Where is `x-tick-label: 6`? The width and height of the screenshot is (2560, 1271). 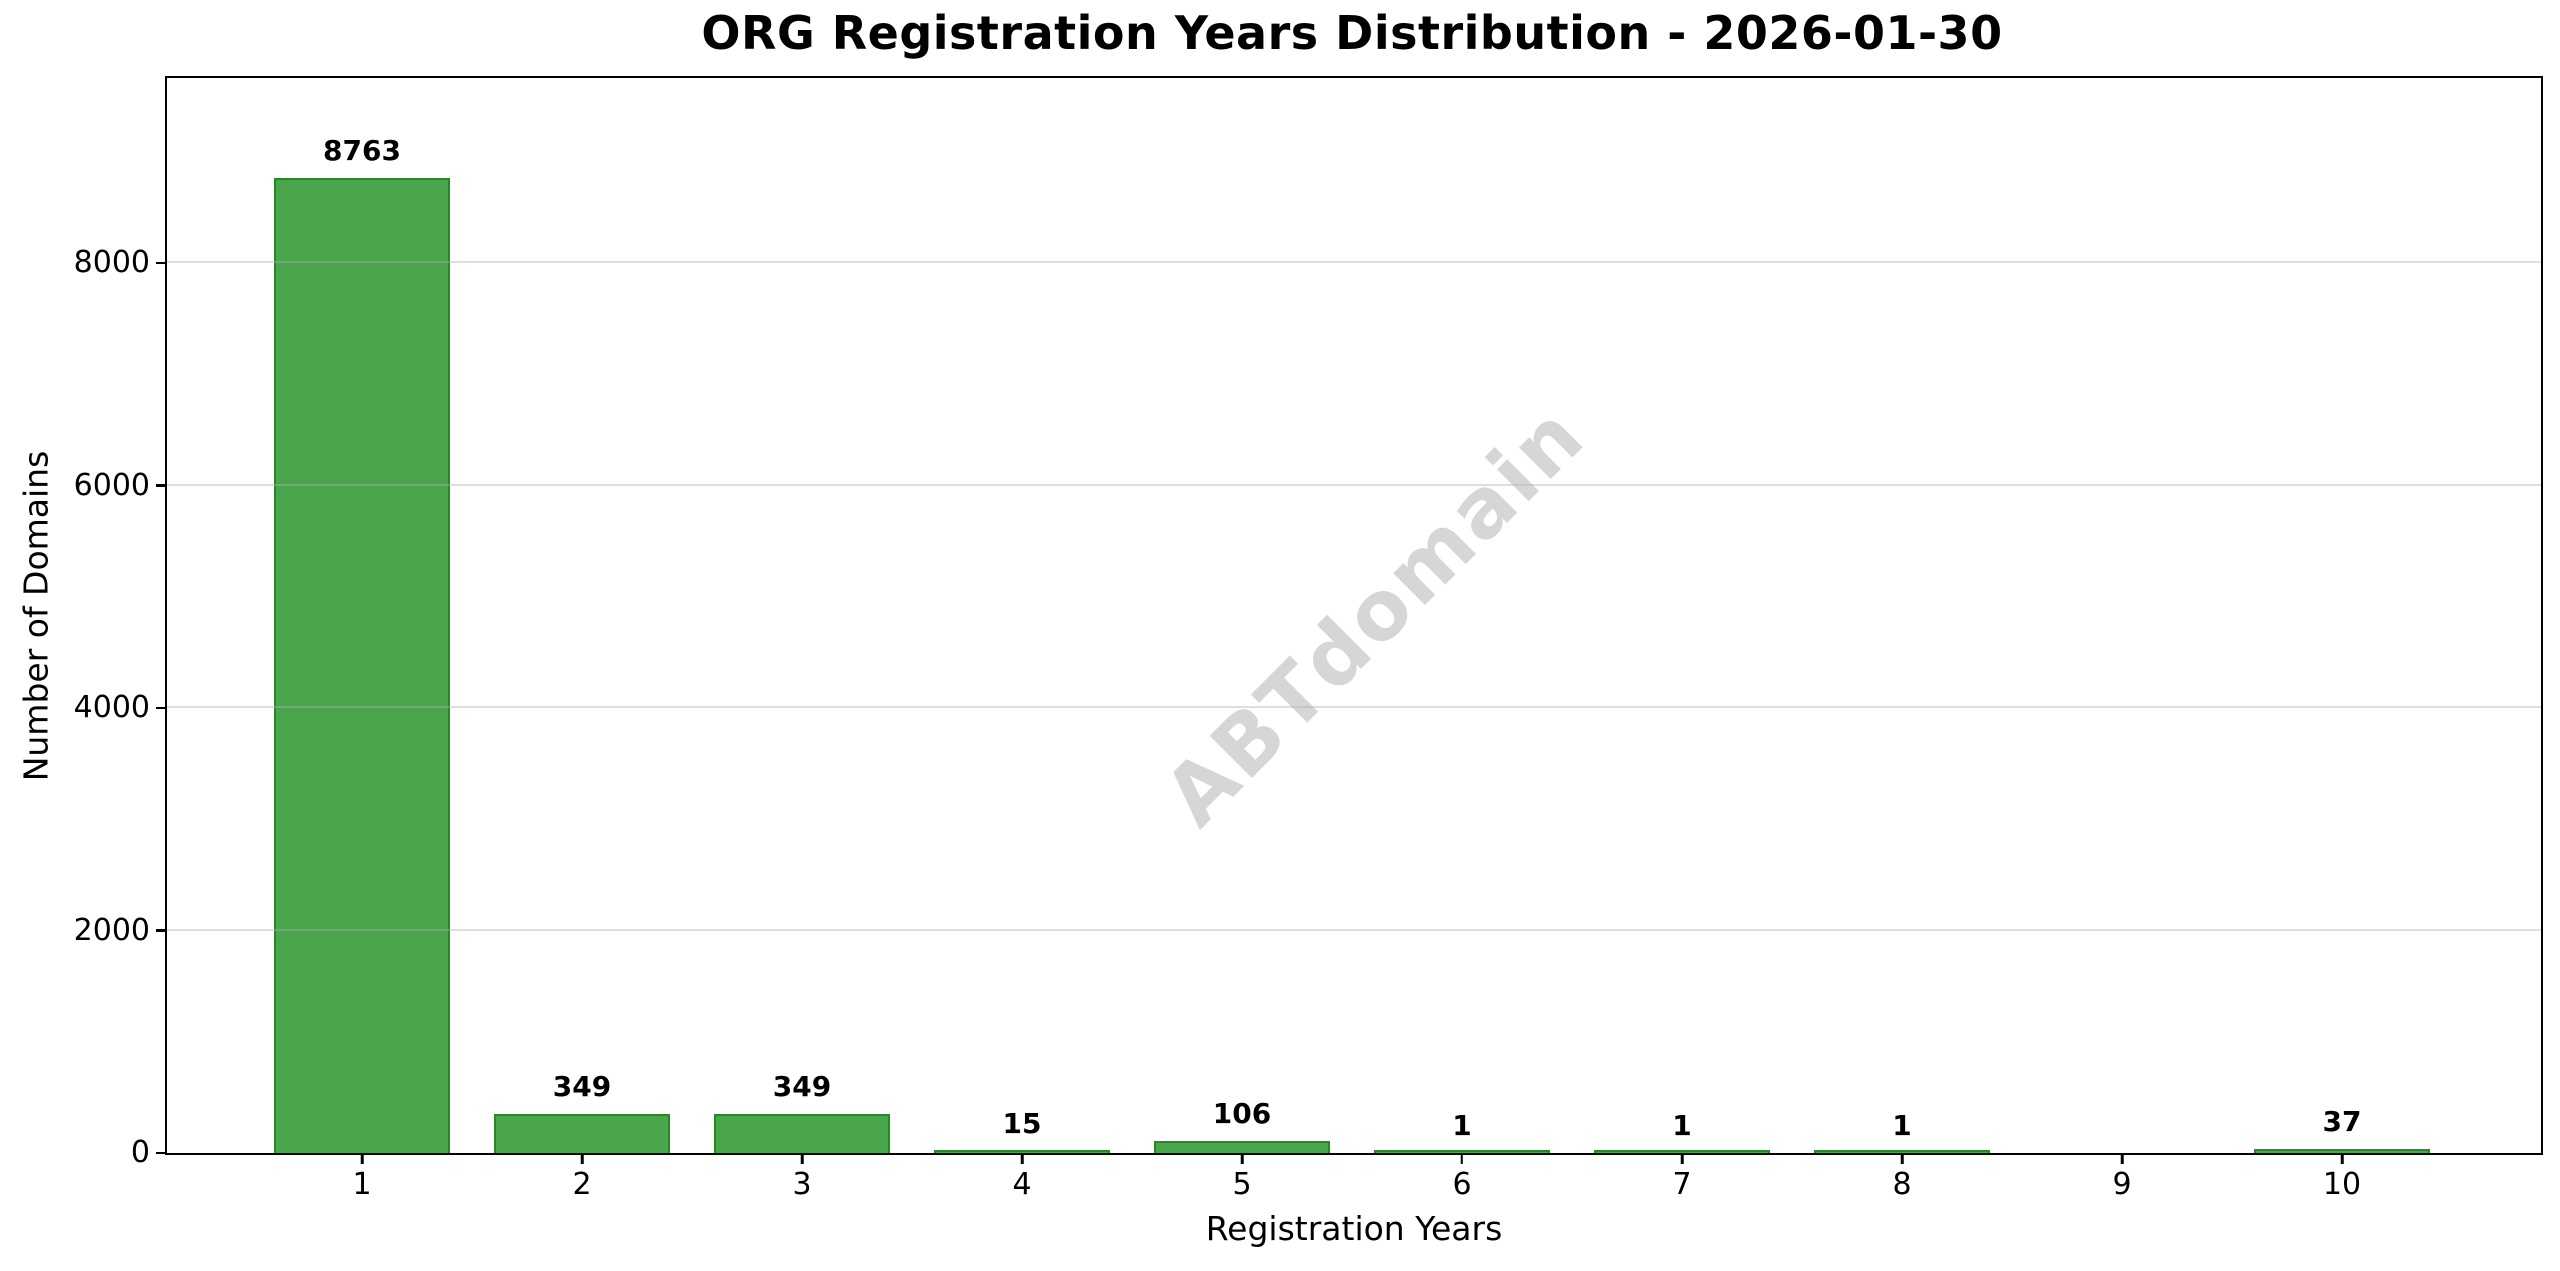 x-tick-label: 6 is located at coordinates (1462, 1184).